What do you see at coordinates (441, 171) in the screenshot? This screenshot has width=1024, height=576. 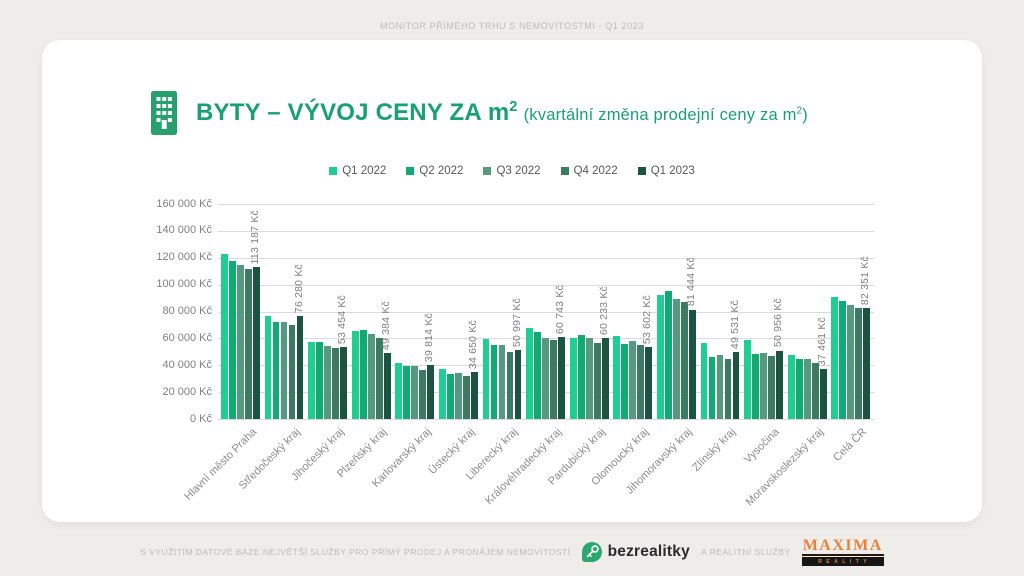 I see `legend-label: Q2 2022` at bounding box center [441, 171].